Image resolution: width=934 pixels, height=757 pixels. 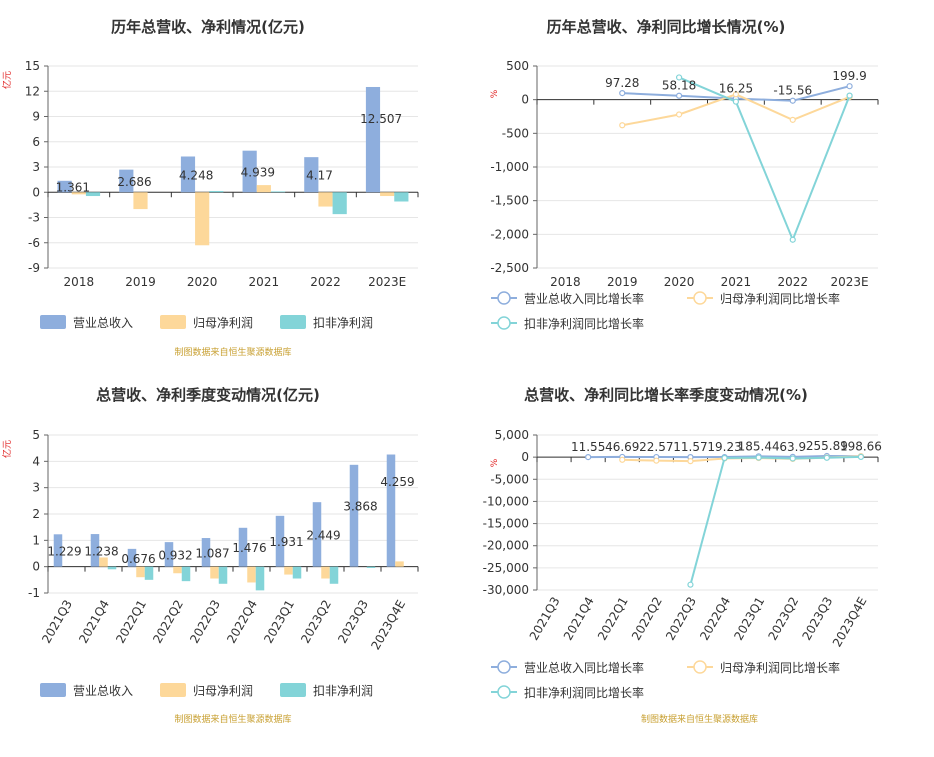 What do you see at coordinates (764, 159) in the screenshot?
I see `series-line-deducted-profit-growth` at bounding box center [764, 159].